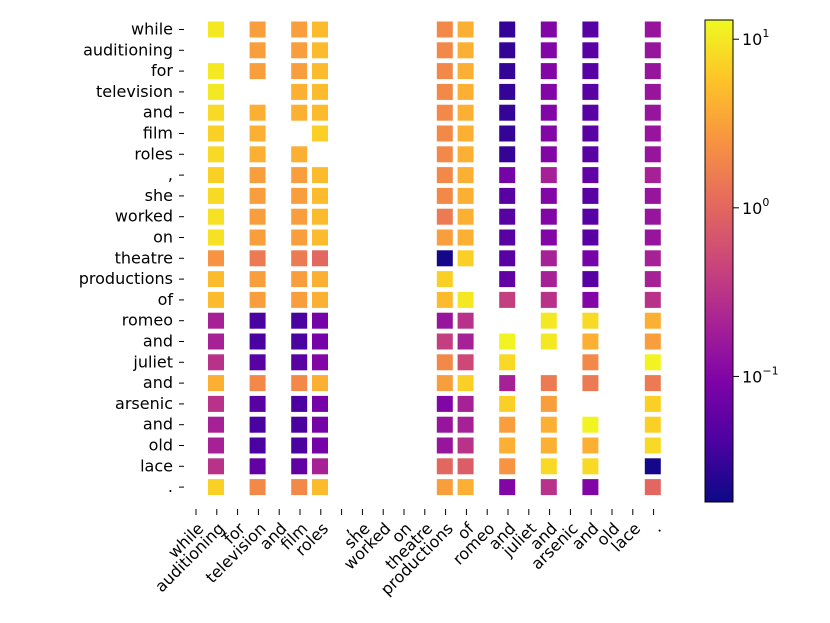 The image size is (830, 623). I want to click on y-tick-label: theatre, so click(144, 257).